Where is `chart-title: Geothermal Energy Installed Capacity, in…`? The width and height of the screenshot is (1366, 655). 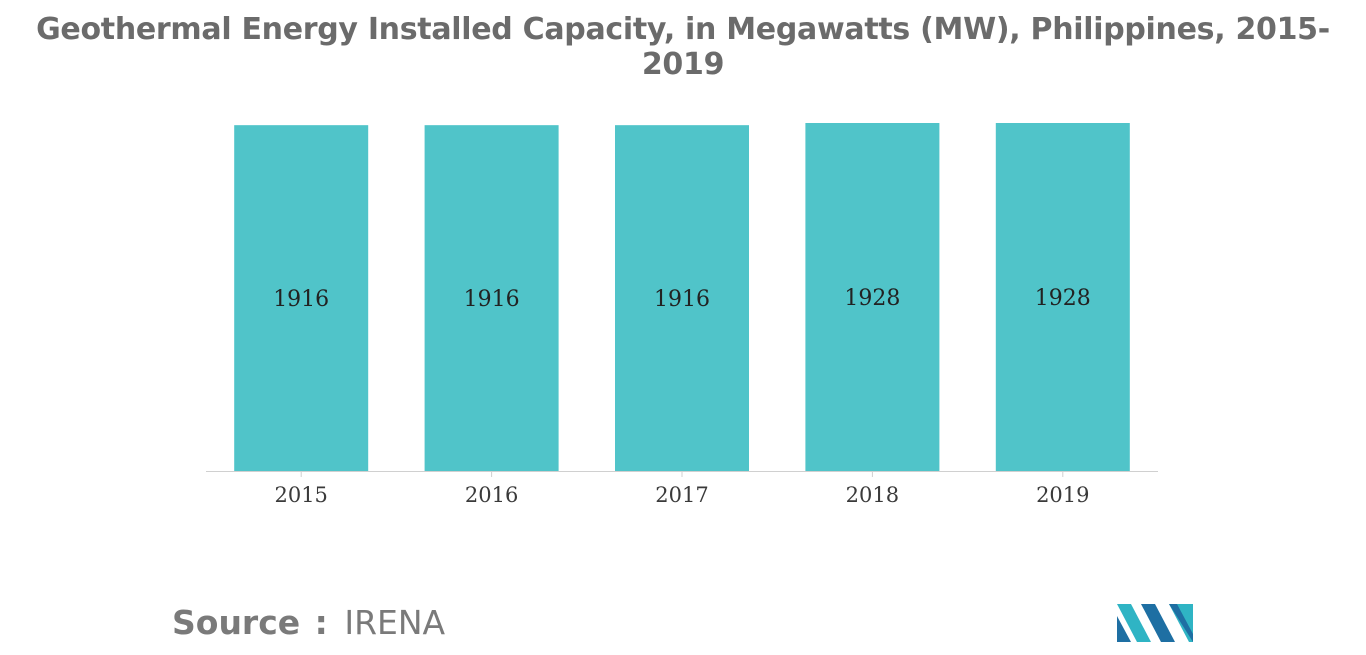 chart-title: Geothermal Energy Installed Capacity, in… is located at coordinates (683, 47).